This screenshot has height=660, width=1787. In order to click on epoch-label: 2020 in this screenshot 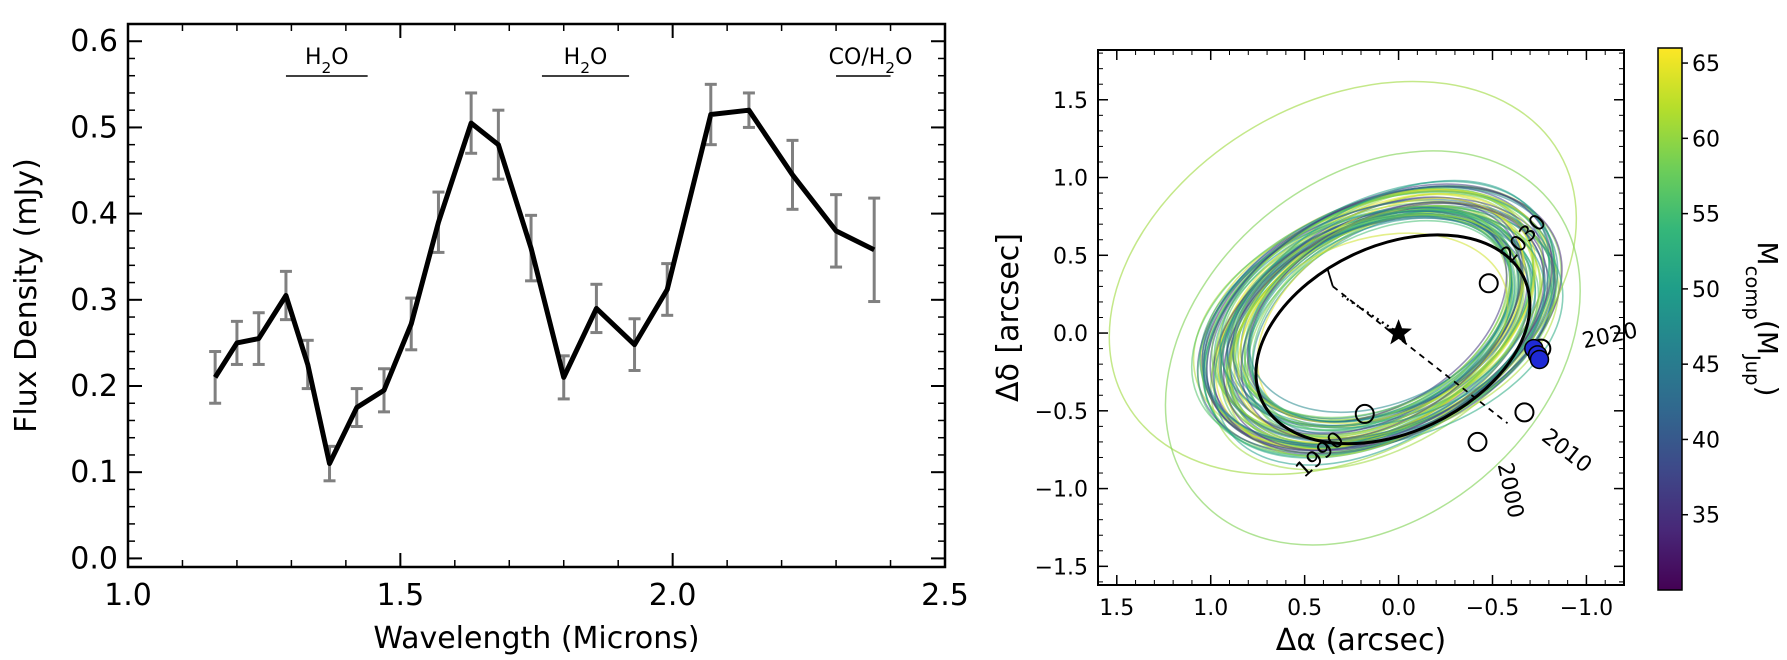, I will do `click(1610, 336)`.